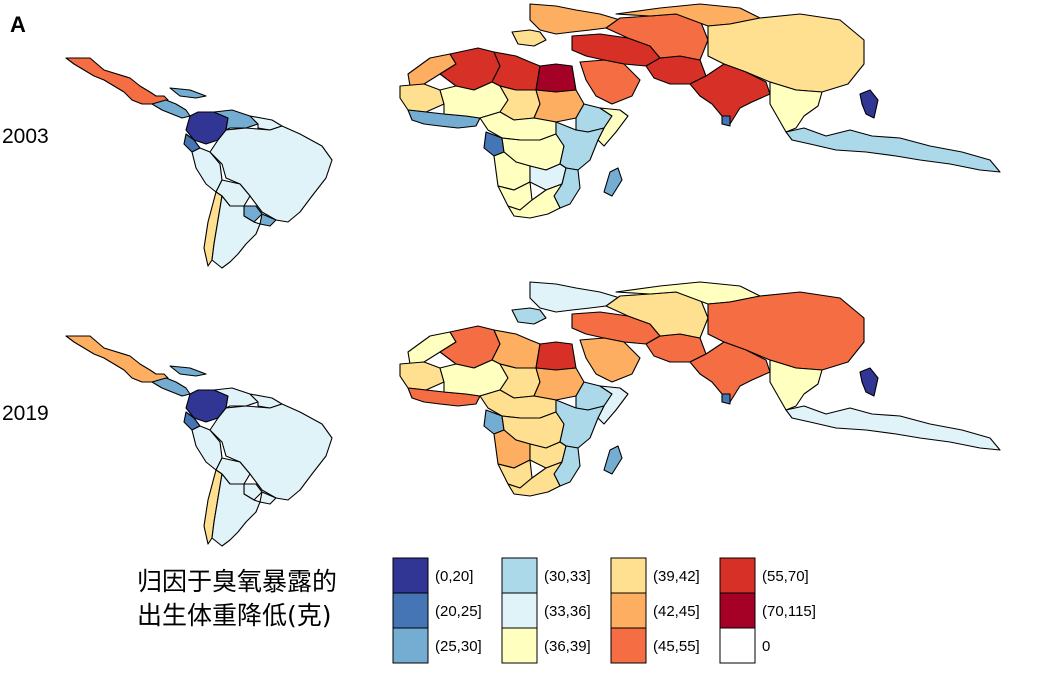  Describe the element at coordinates (458, 646) in the screenshot. I see `legend-label: (25,30]` at that location.